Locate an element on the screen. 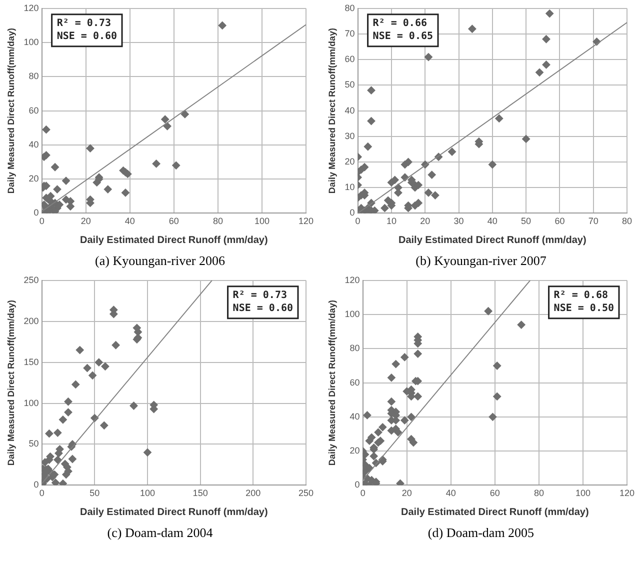 This screenshot has height=563, width=641. text: (b) Kyoungan-river 2007 is located at coordinates (481, 261).